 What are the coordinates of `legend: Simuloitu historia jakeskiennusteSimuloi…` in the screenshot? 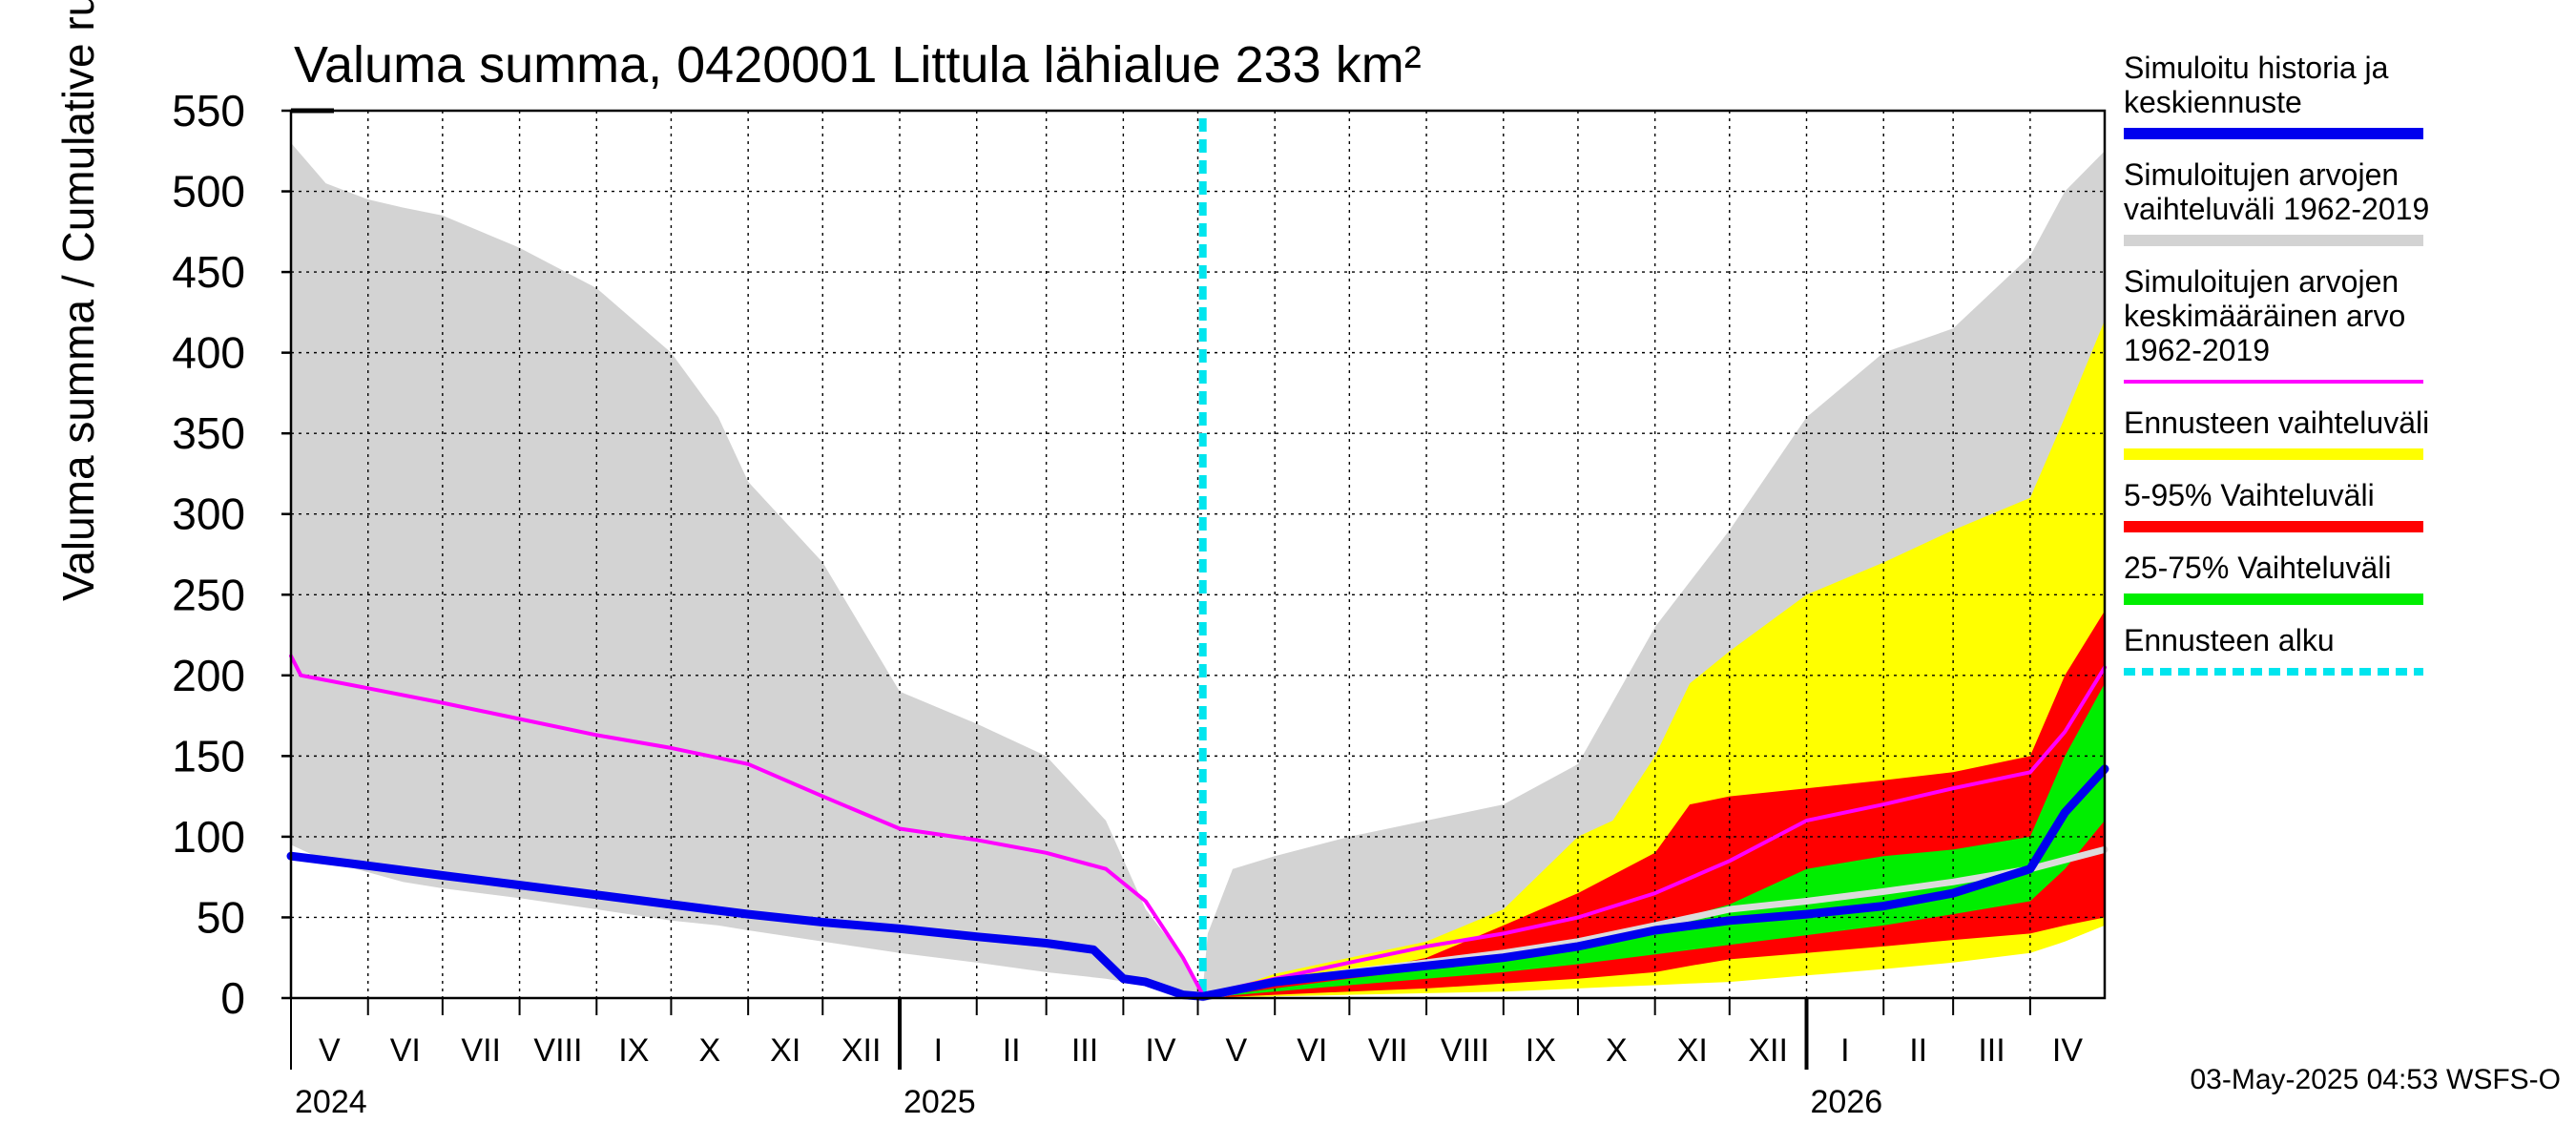 It's located at (2276, 364).